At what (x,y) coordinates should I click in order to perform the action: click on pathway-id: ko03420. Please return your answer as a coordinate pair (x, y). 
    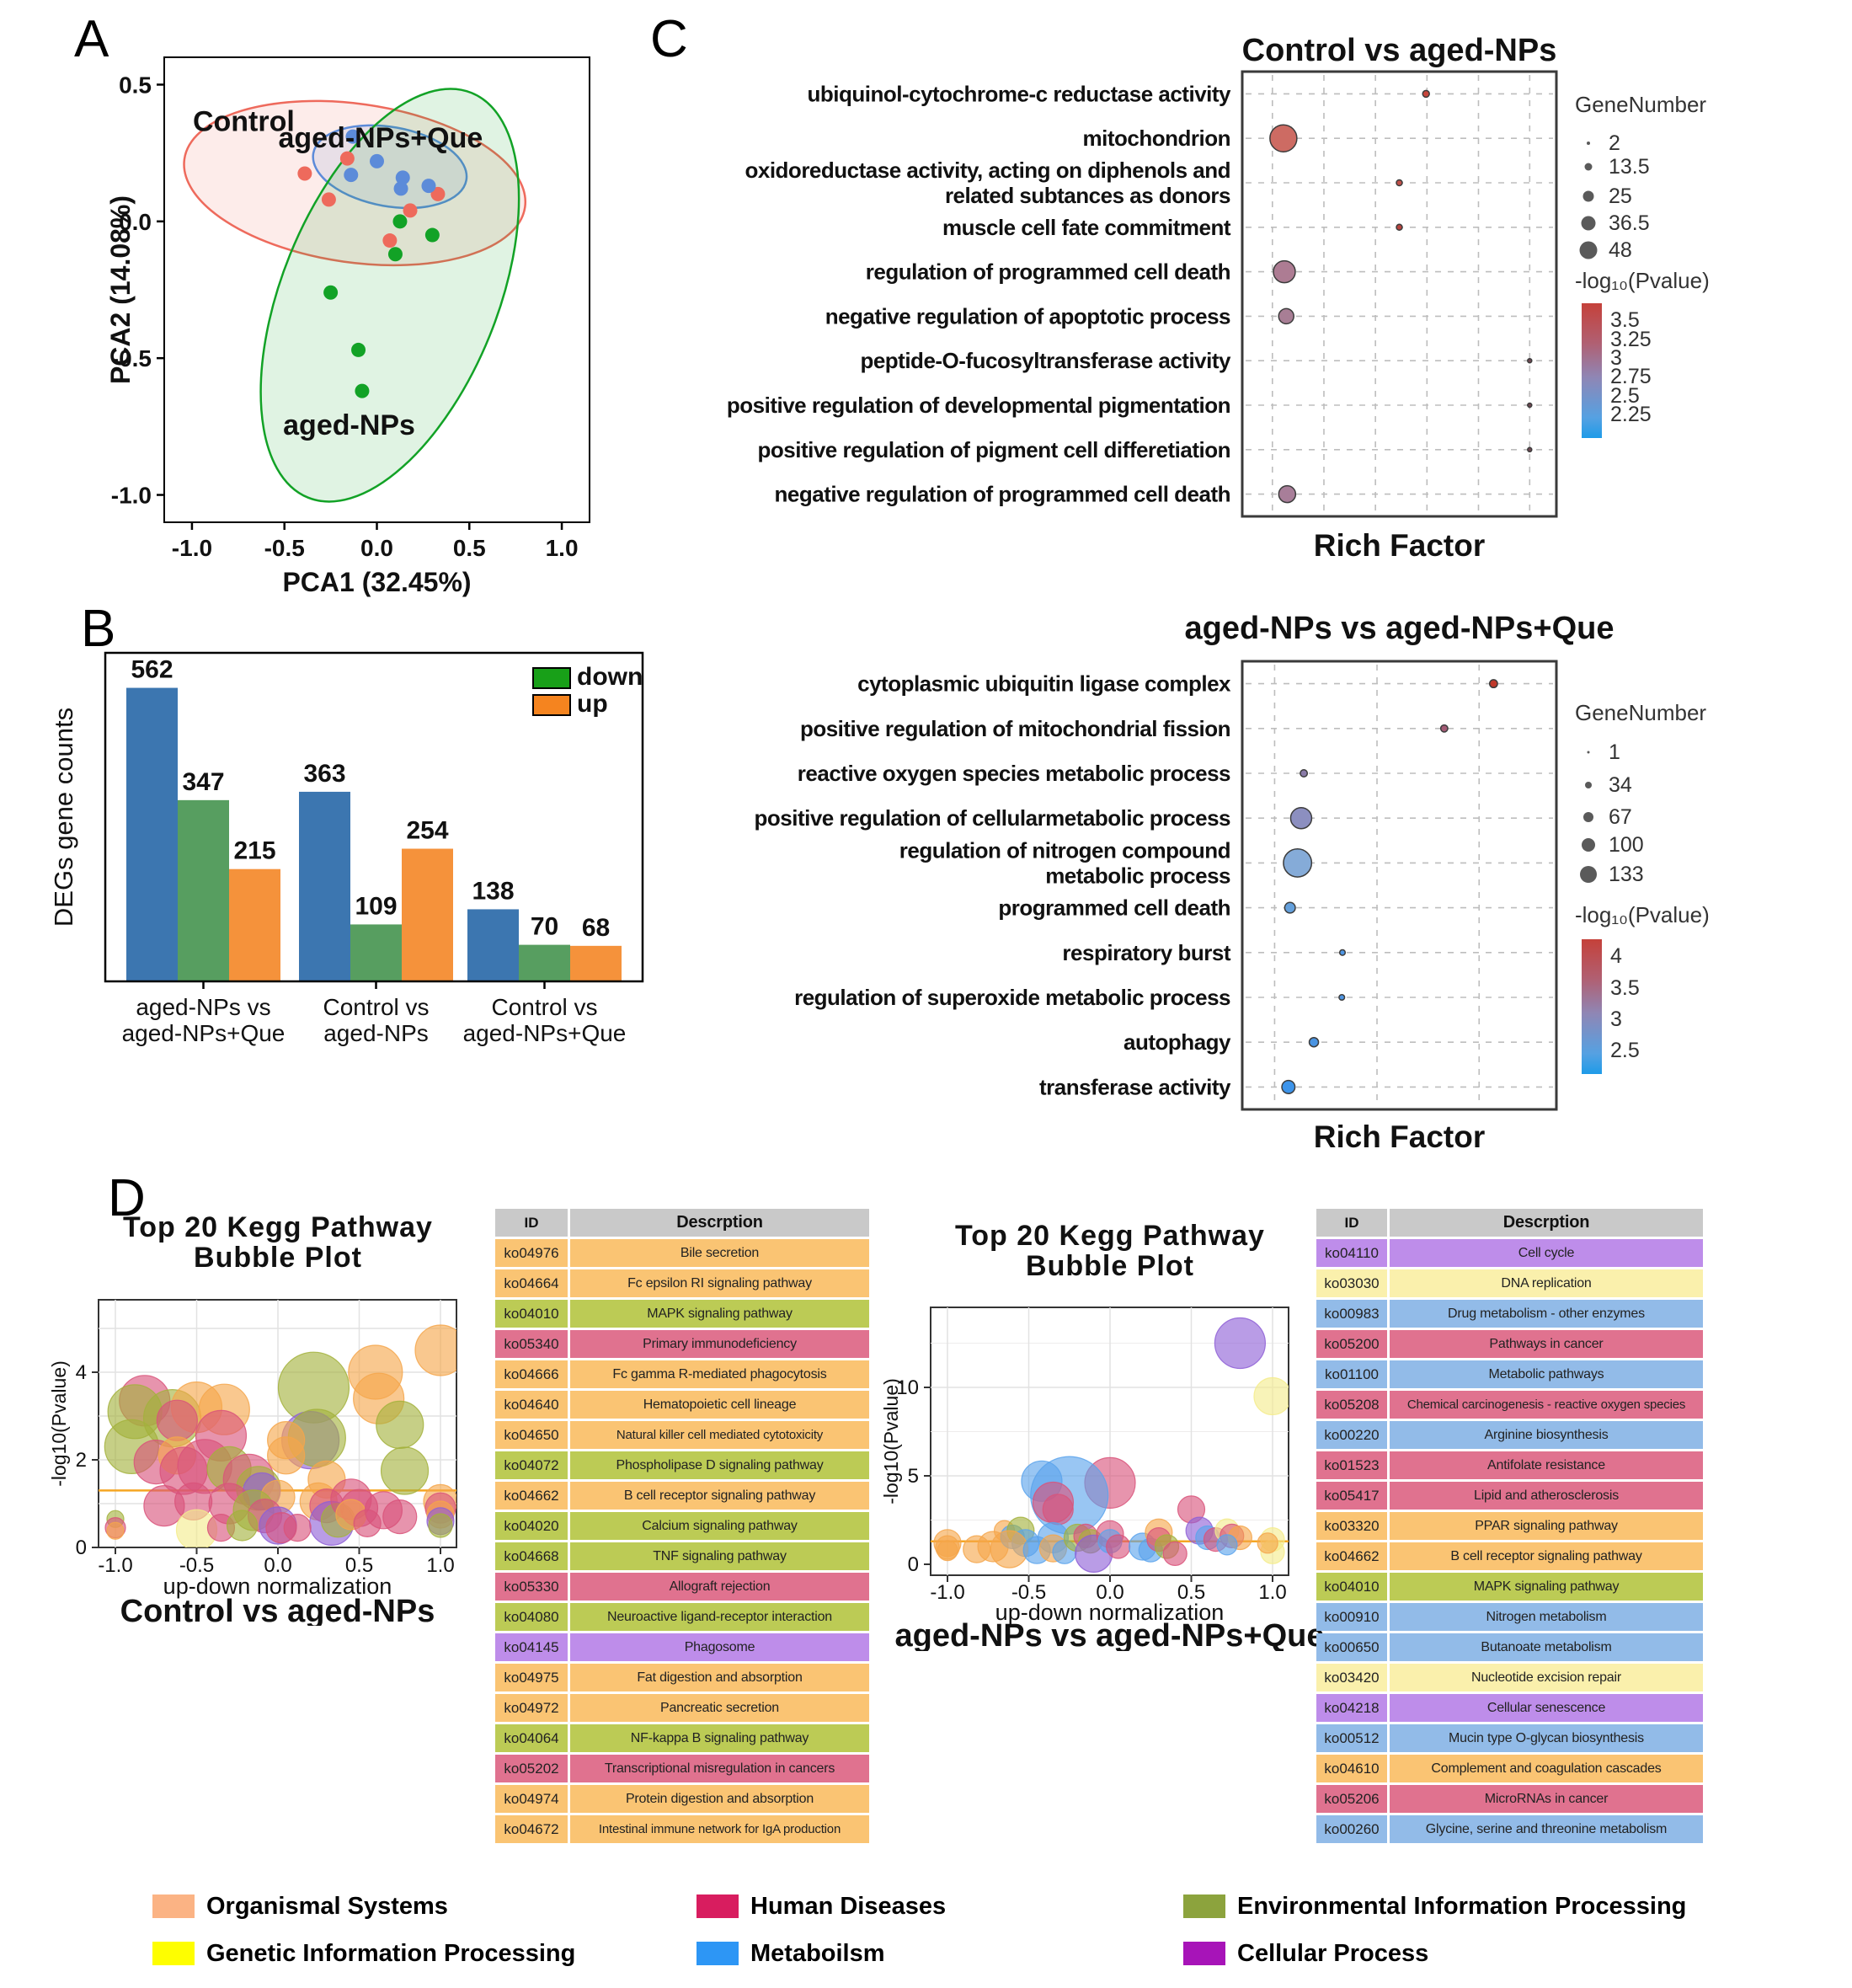
    Looking at the image, I should click on (1351, 1678).